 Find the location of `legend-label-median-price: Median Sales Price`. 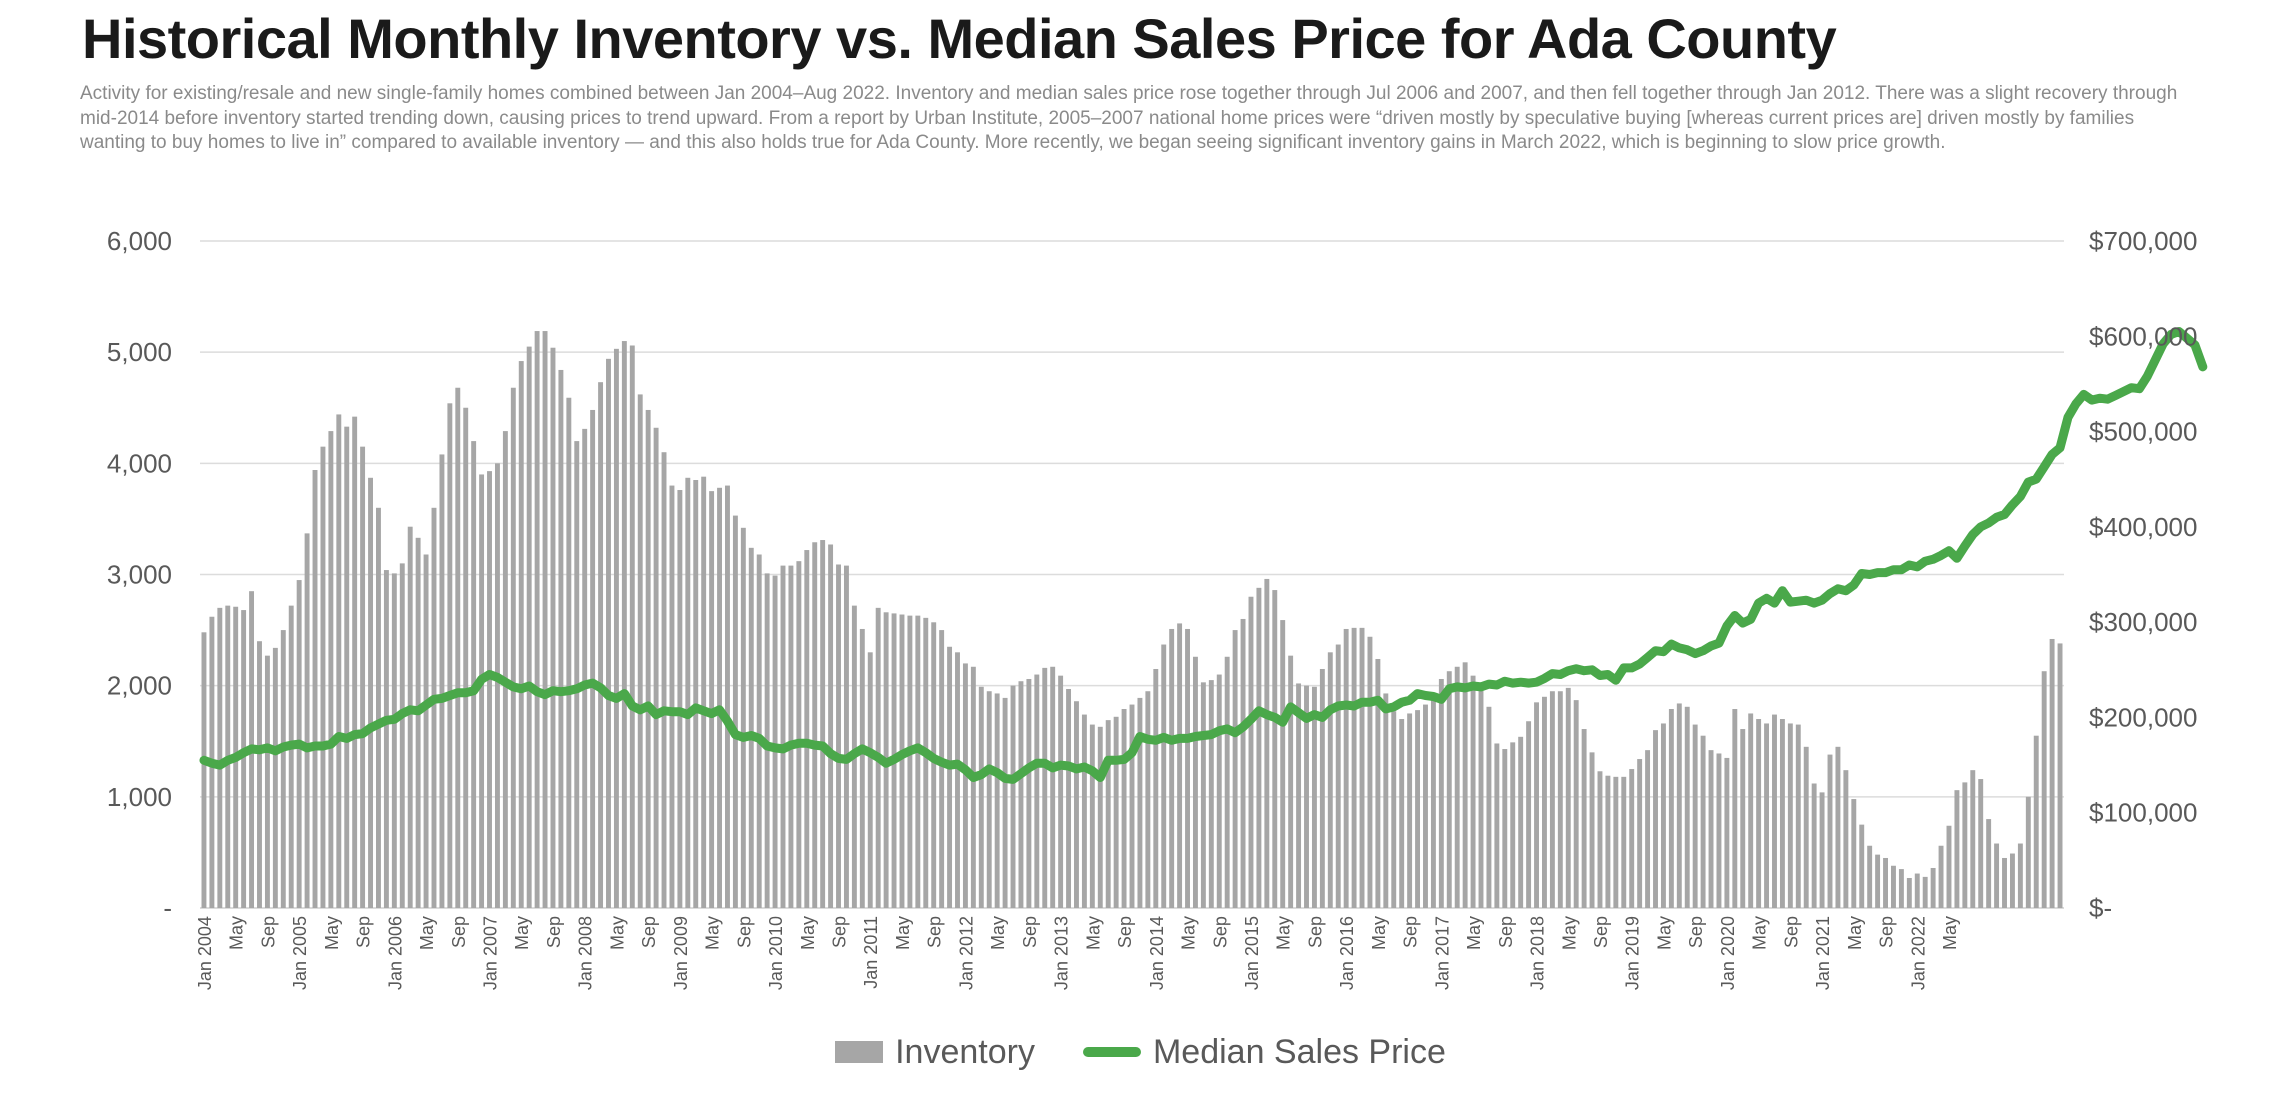

legend-label-median-price: Median Sales Price is located at coordinates (1299, 1051).